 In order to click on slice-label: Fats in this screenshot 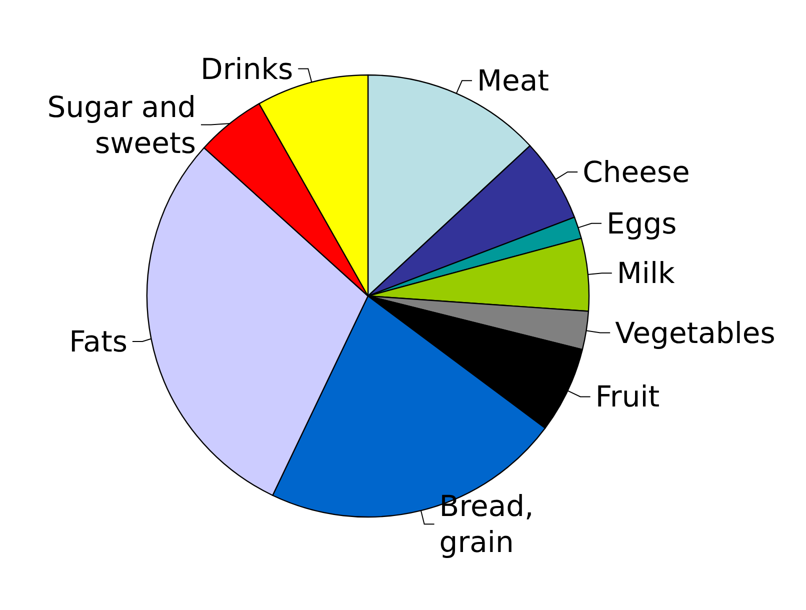, I will do `click(98, 341)`.